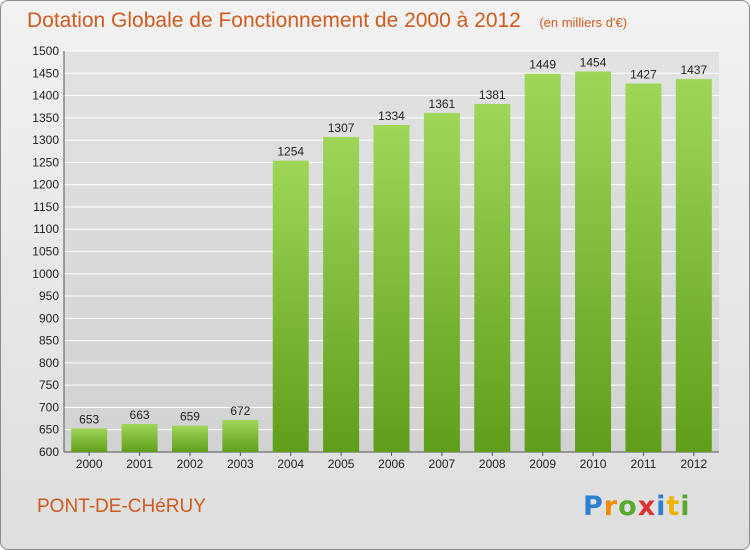 This screenshot has width=750, height=550. I want to click on logo-letter: P, so click(593, 506).